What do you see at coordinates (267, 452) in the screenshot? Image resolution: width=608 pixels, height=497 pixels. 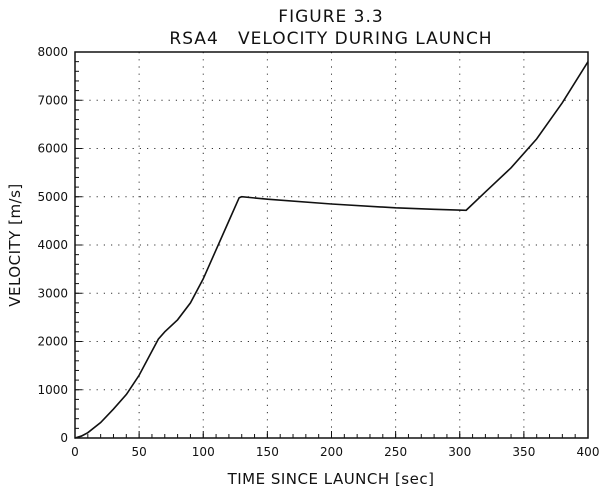 I see `x-tick-label: 150` at bounding box center [267, 452].